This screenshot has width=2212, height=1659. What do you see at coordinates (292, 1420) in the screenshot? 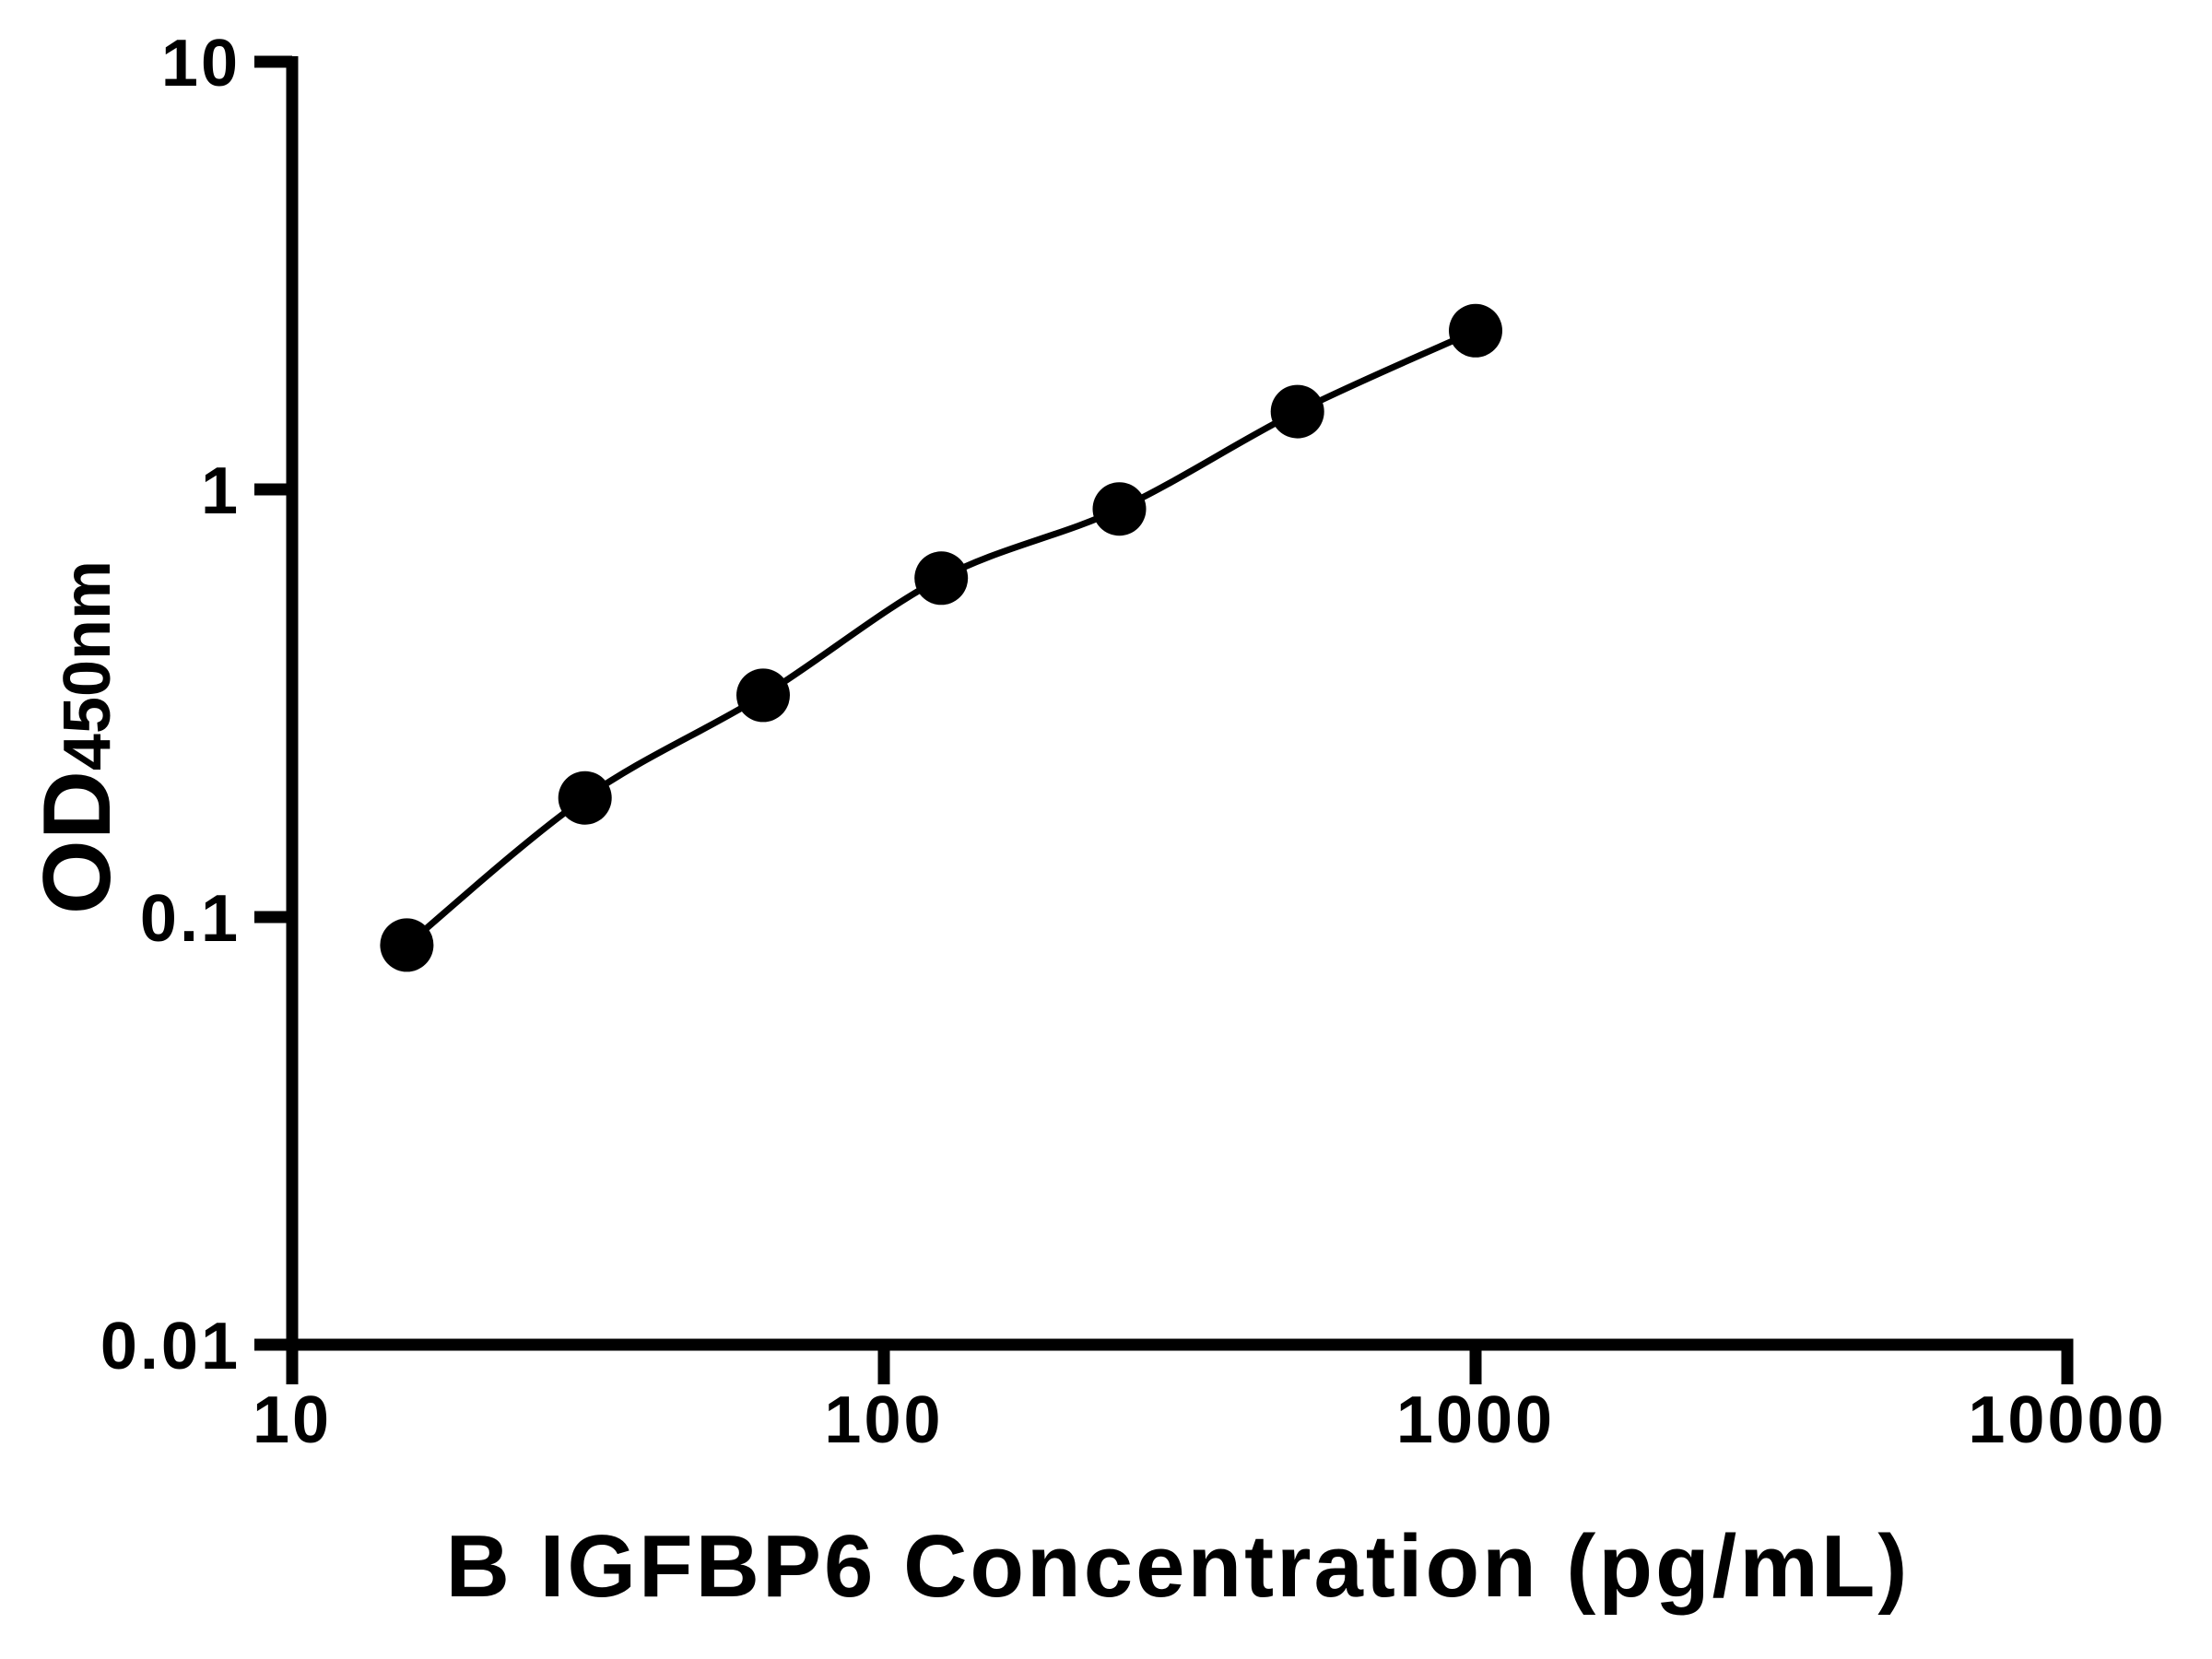
I see `x-tick-label: 10` at bounding box center [292, 1420].